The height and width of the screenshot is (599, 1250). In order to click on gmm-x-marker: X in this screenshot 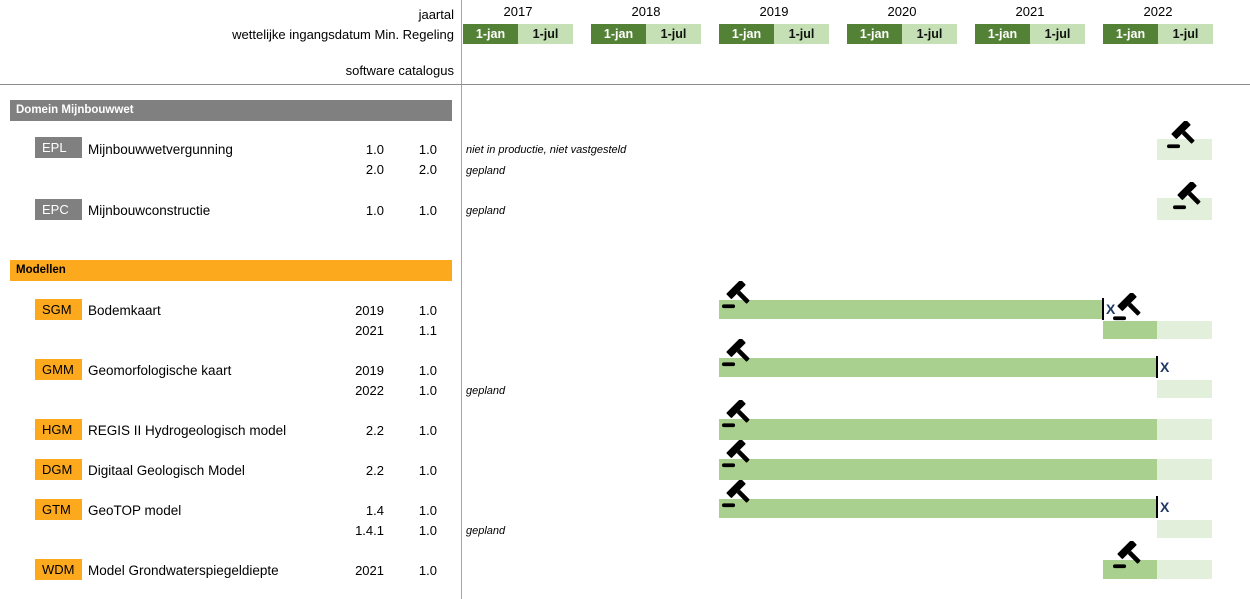, I will do `click(1165, 367)`.